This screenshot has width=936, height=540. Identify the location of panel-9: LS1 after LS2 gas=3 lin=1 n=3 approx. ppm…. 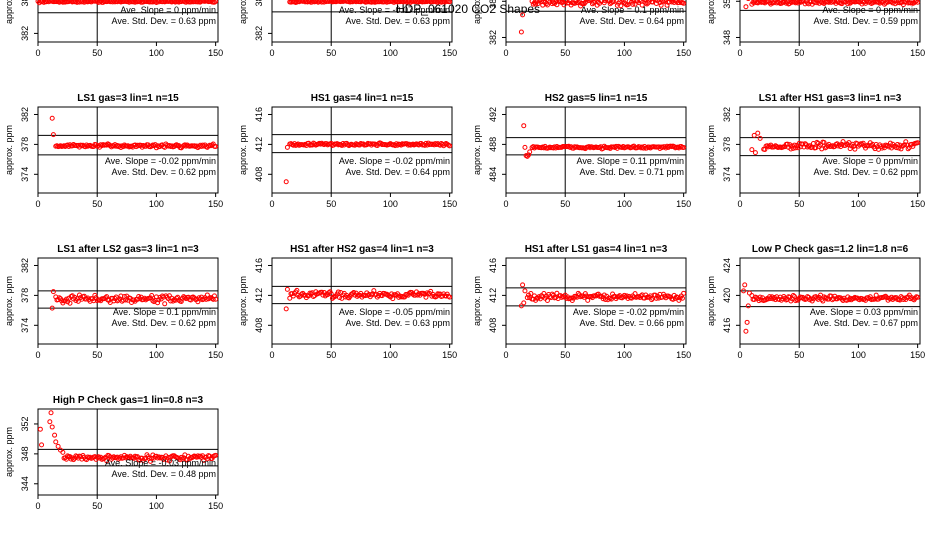
(113, 302).